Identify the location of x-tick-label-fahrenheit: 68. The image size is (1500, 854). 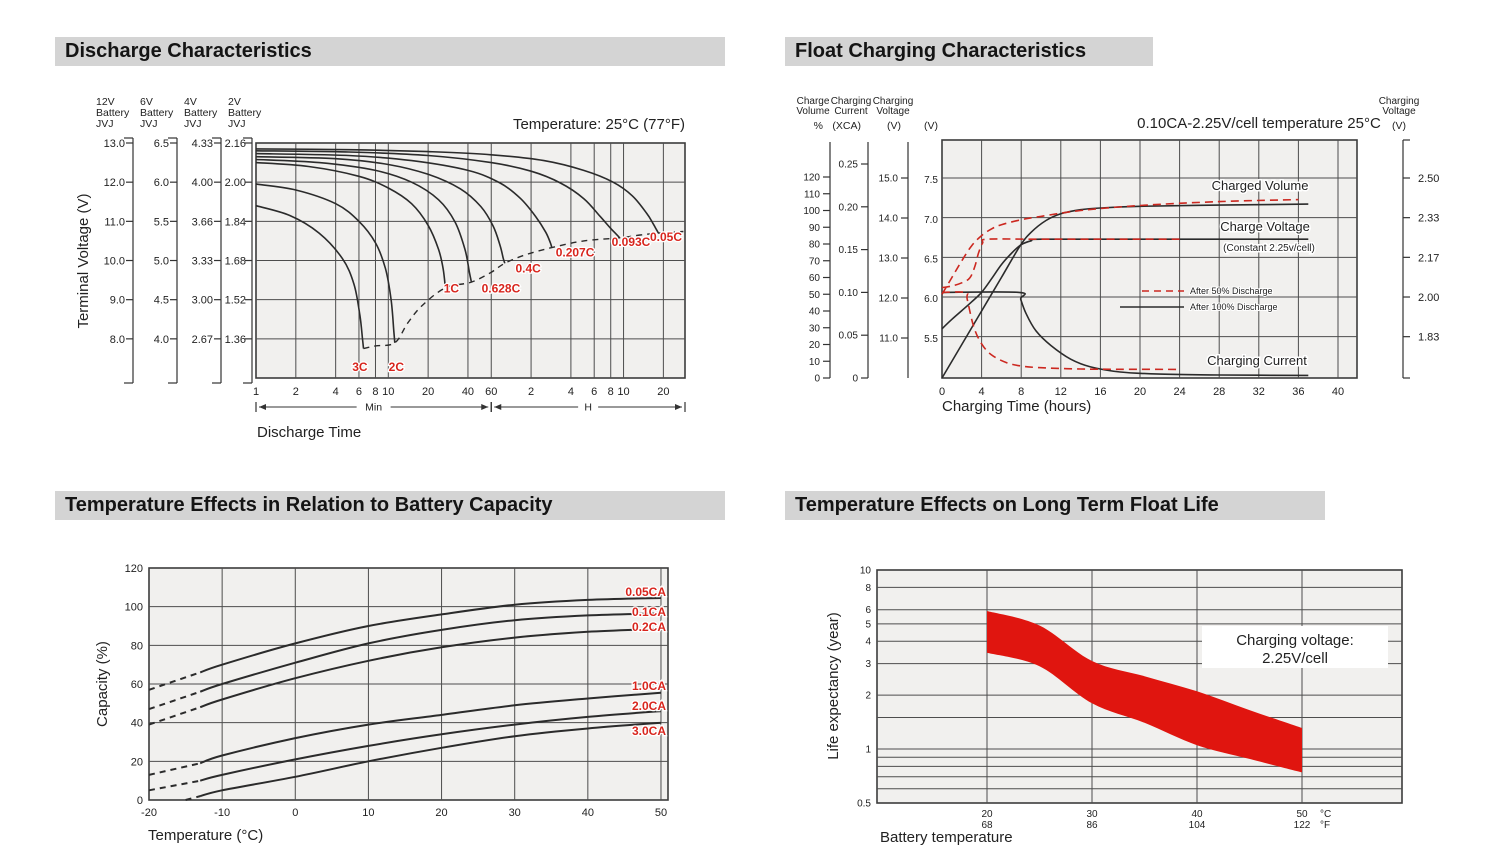
(987, 825).